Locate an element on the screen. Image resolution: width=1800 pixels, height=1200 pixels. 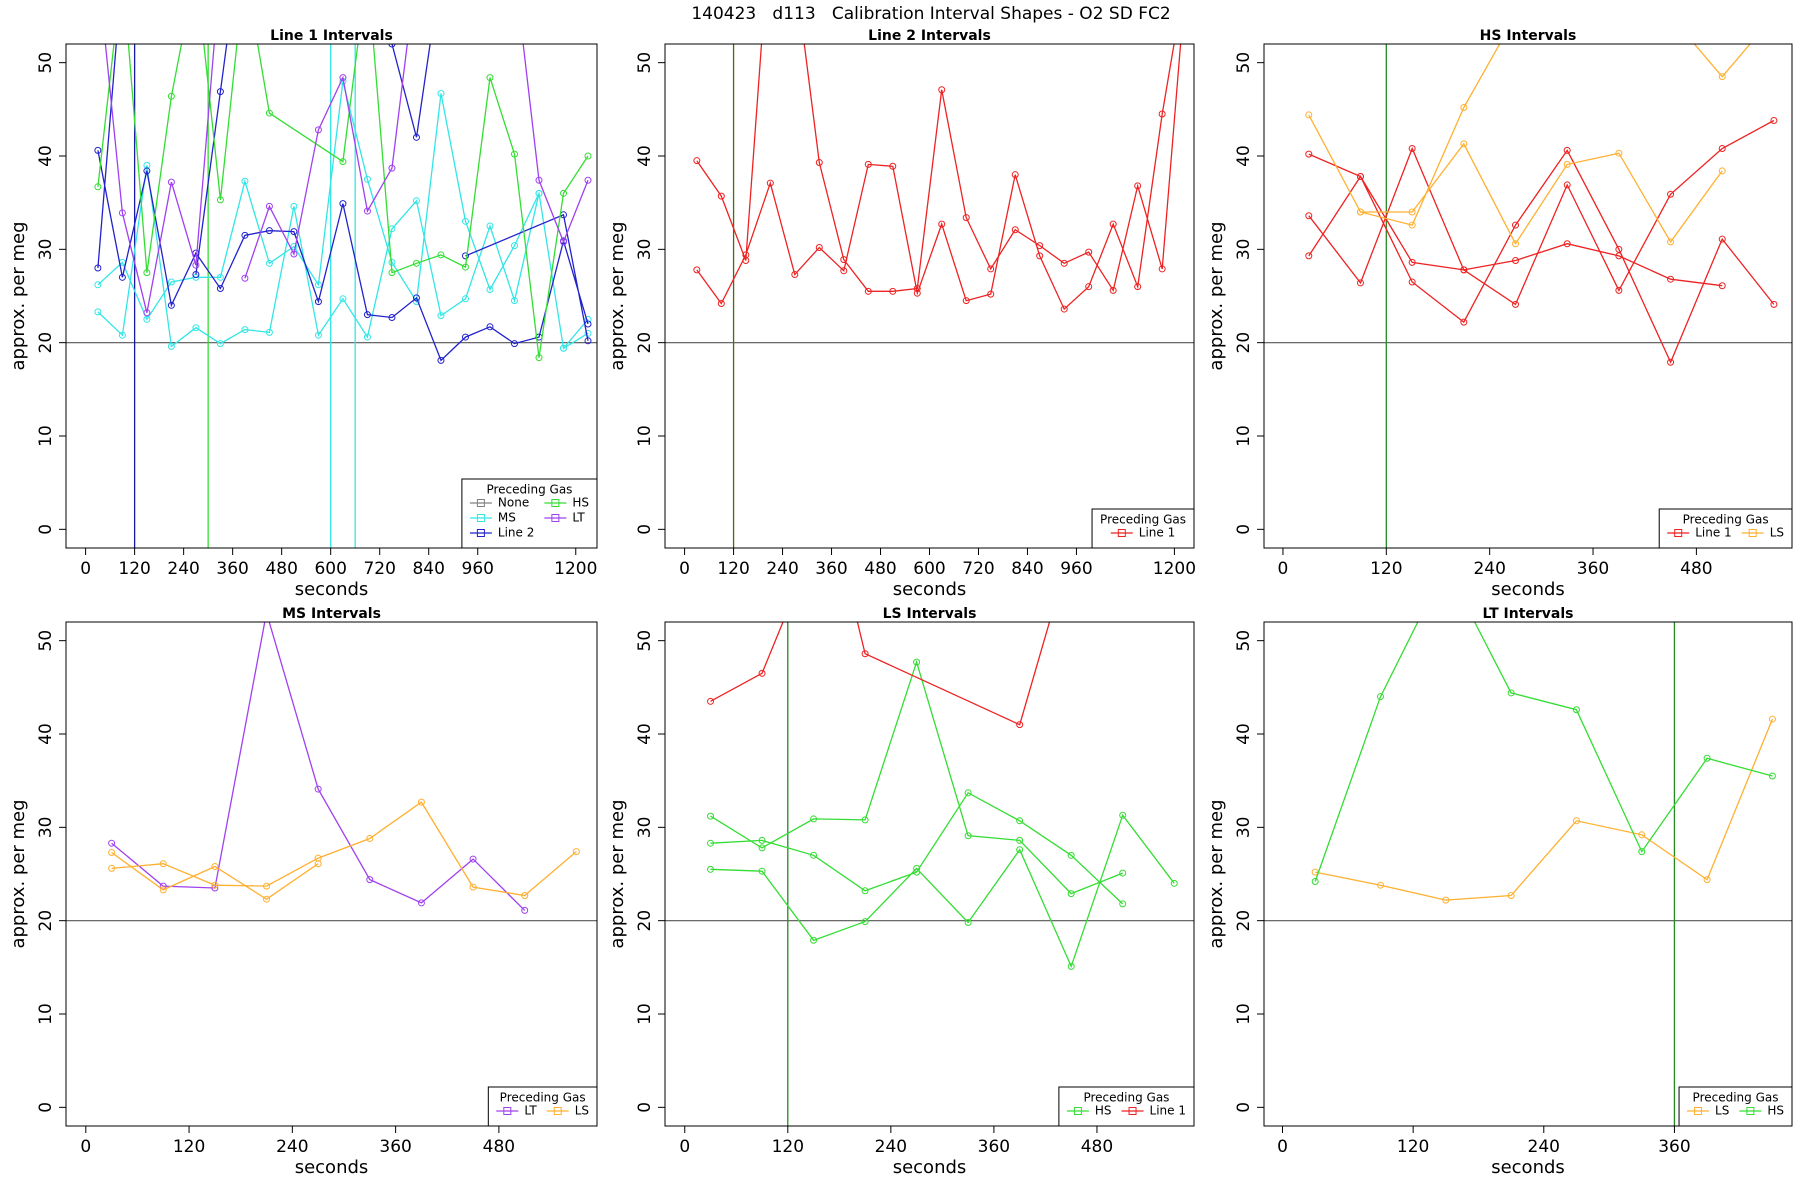
legend-item: LT is located at coordinates (564, 518).